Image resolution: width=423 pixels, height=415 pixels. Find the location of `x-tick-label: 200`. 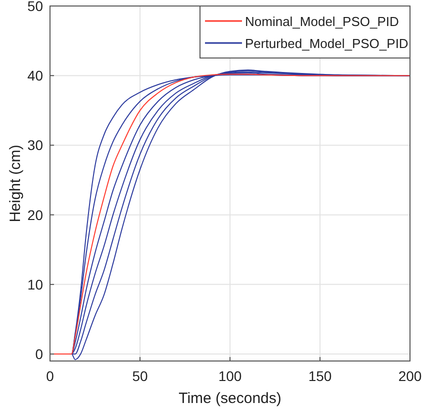

x-tick-label: 200 is located at coordinates (410, 376).